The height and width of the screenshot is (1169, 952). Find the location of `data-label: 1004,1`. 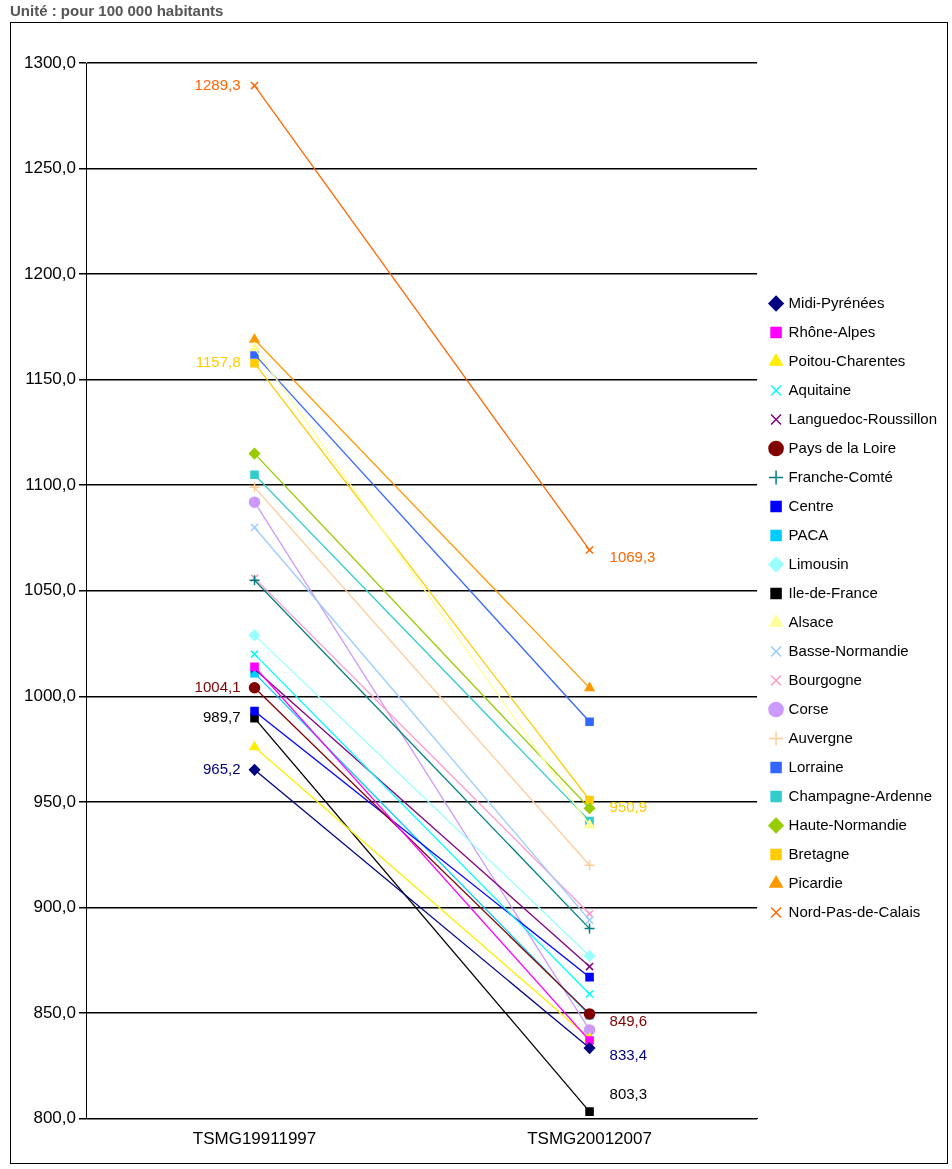

data-label: 1004,1 is located at coordinates (217, 686).